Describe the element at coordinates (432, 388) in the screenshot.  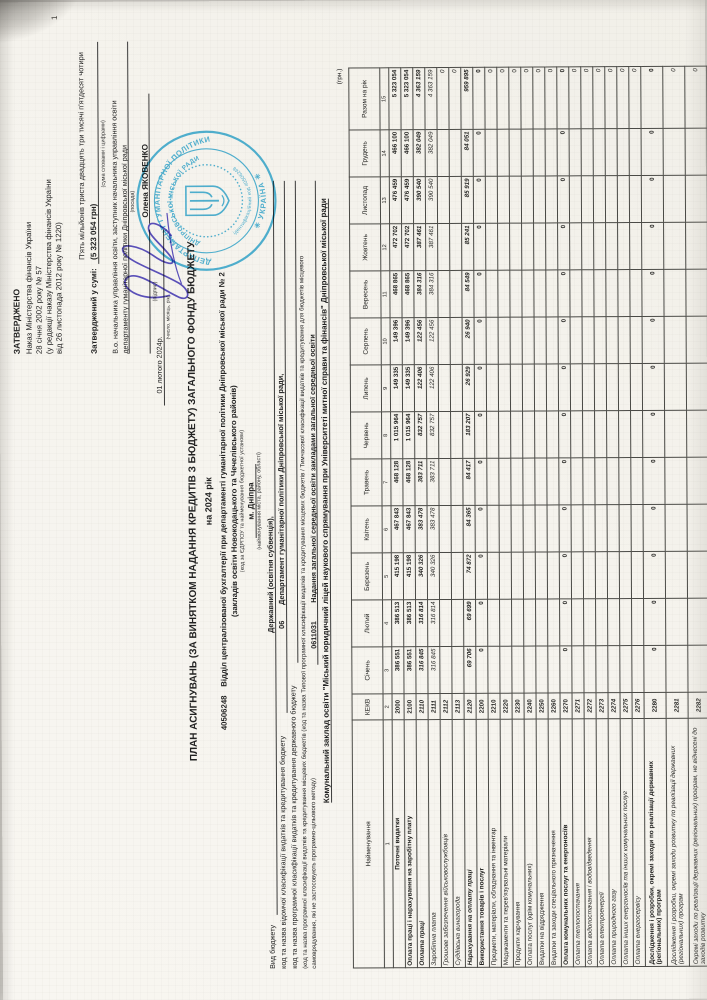
I see `cell-month-value: 122 406` at that location.